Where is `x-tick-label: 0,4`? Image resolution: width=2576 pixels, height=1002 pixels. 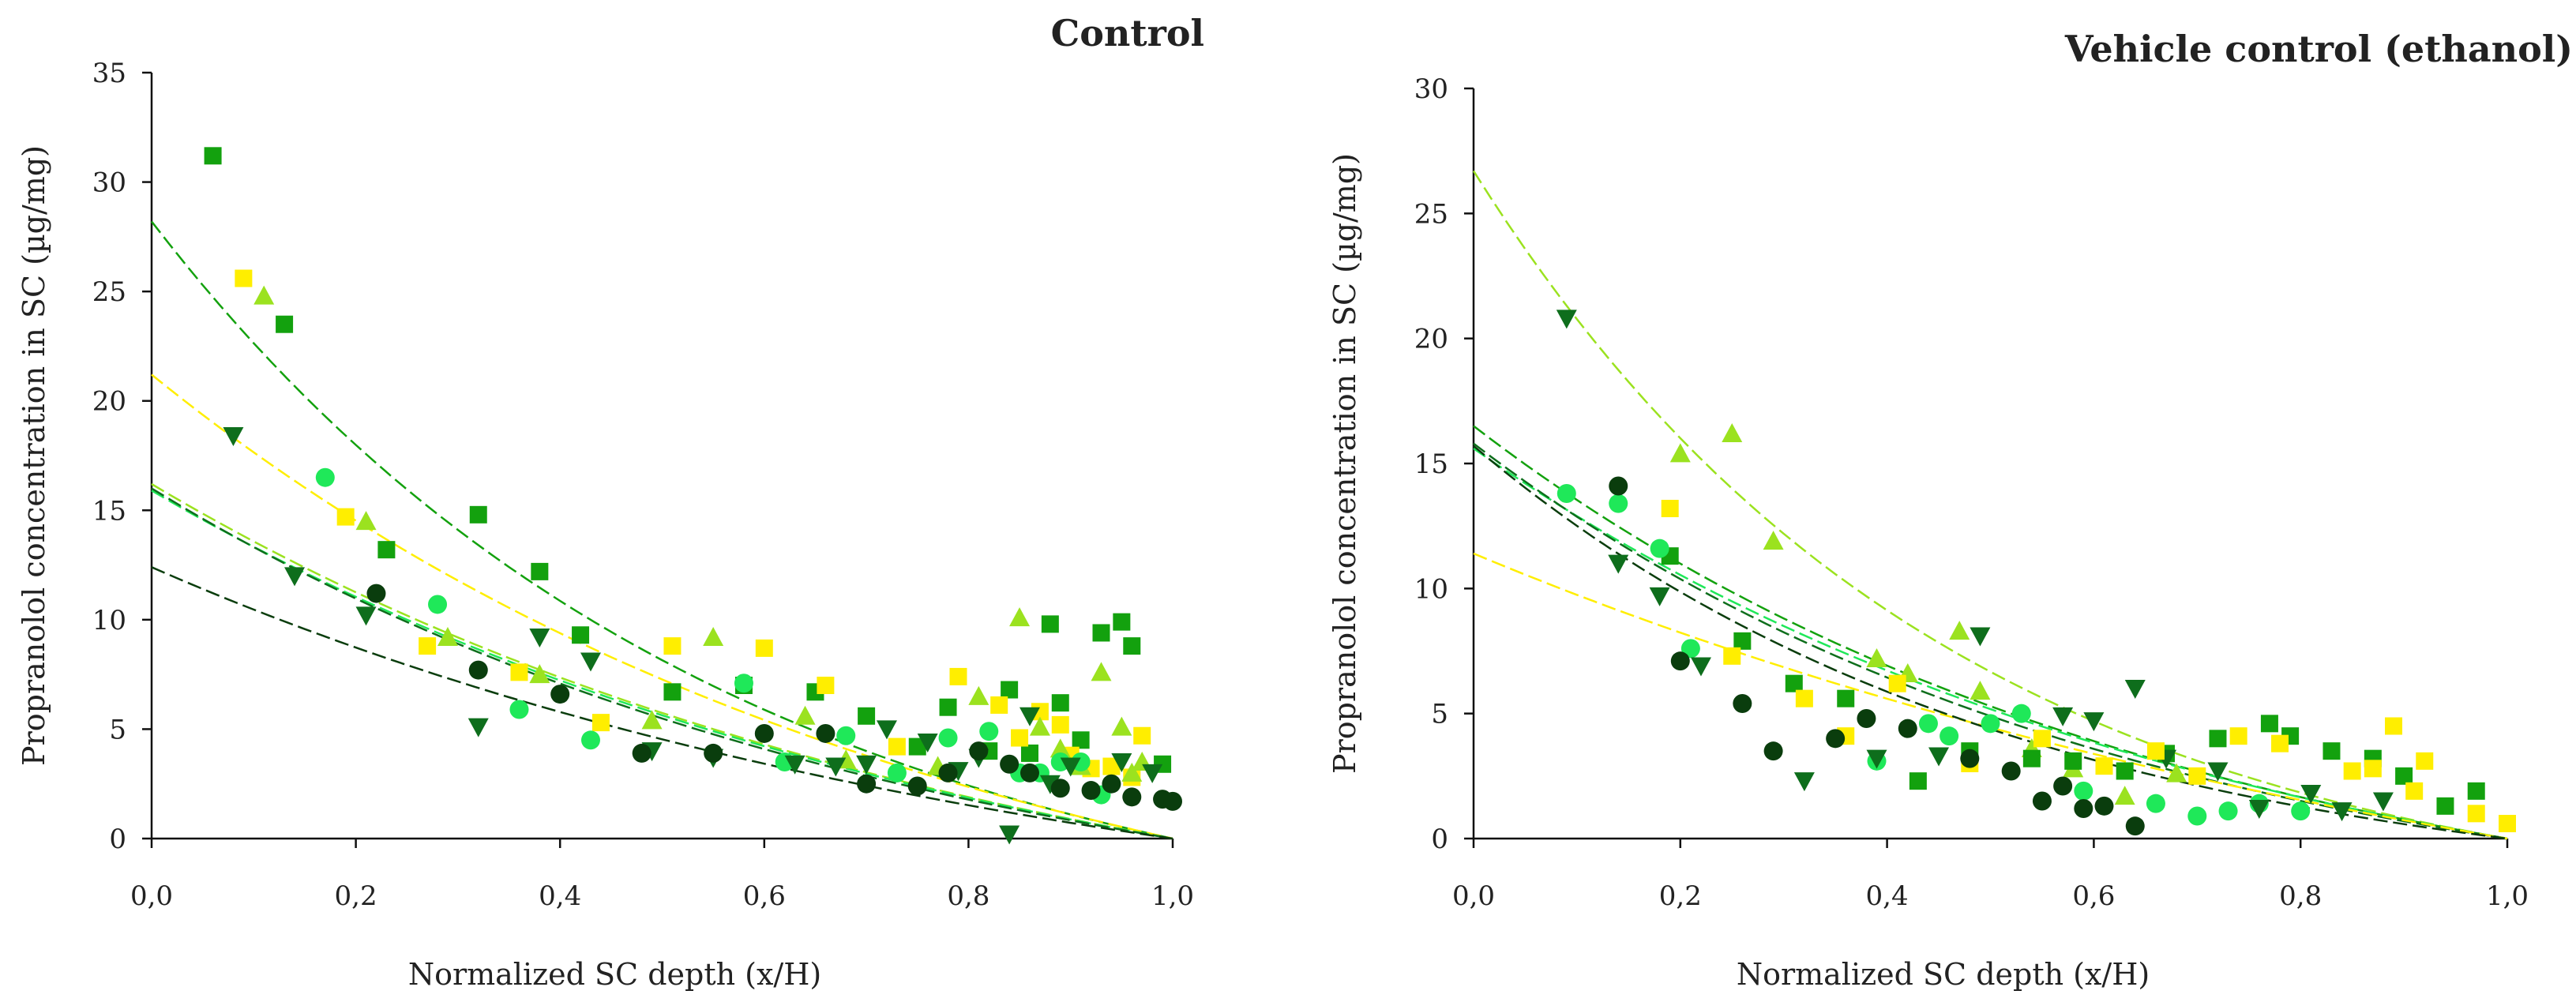
x-tick-label: 0,4 is located at coordinates (560, 896).